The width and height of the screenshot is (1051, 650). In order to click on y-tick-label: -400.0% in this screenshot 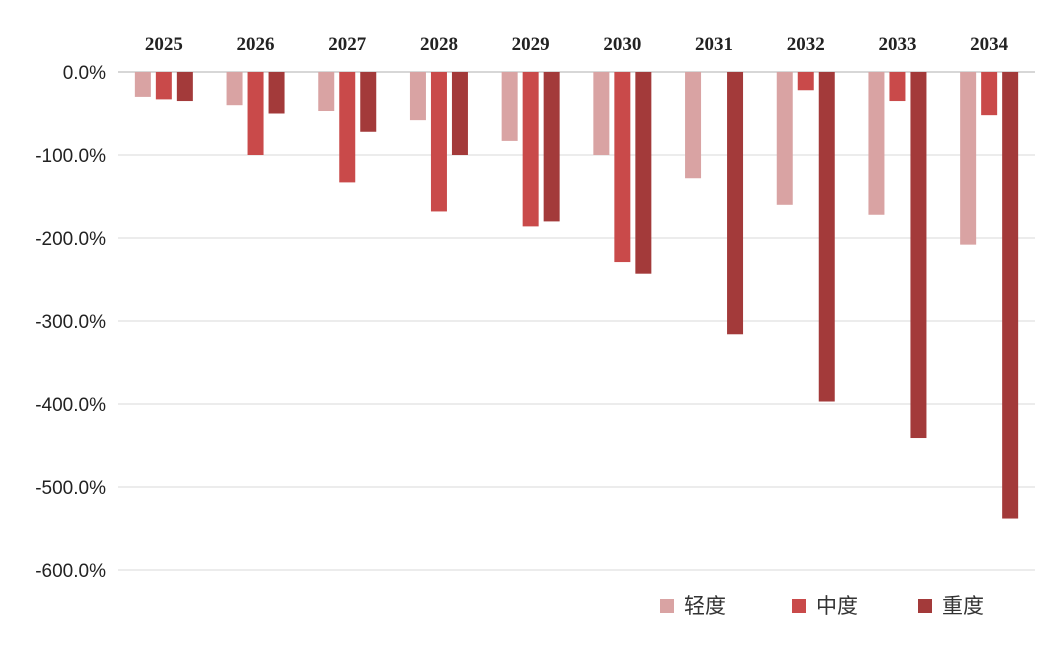, I will do `click(70, 405)`.